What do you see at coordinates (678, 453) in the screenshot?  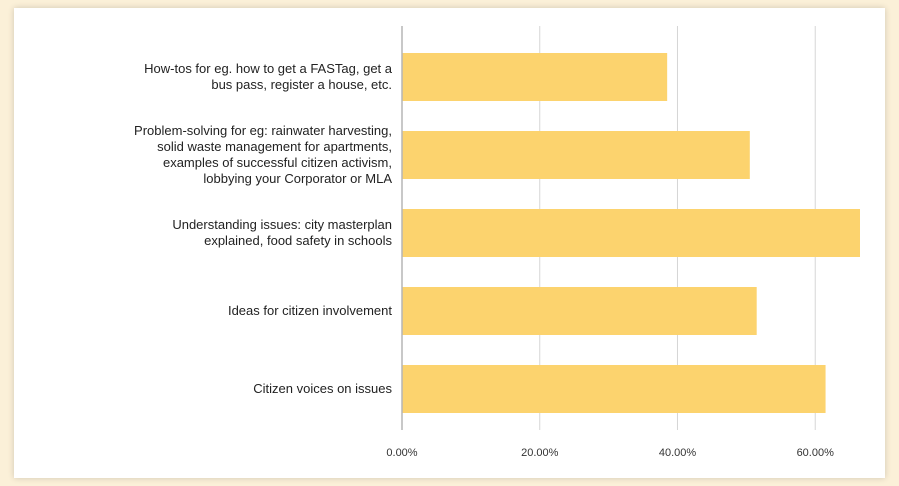 I see `x-tick-label-2: 40.00%` at bounding box center [678, 453].